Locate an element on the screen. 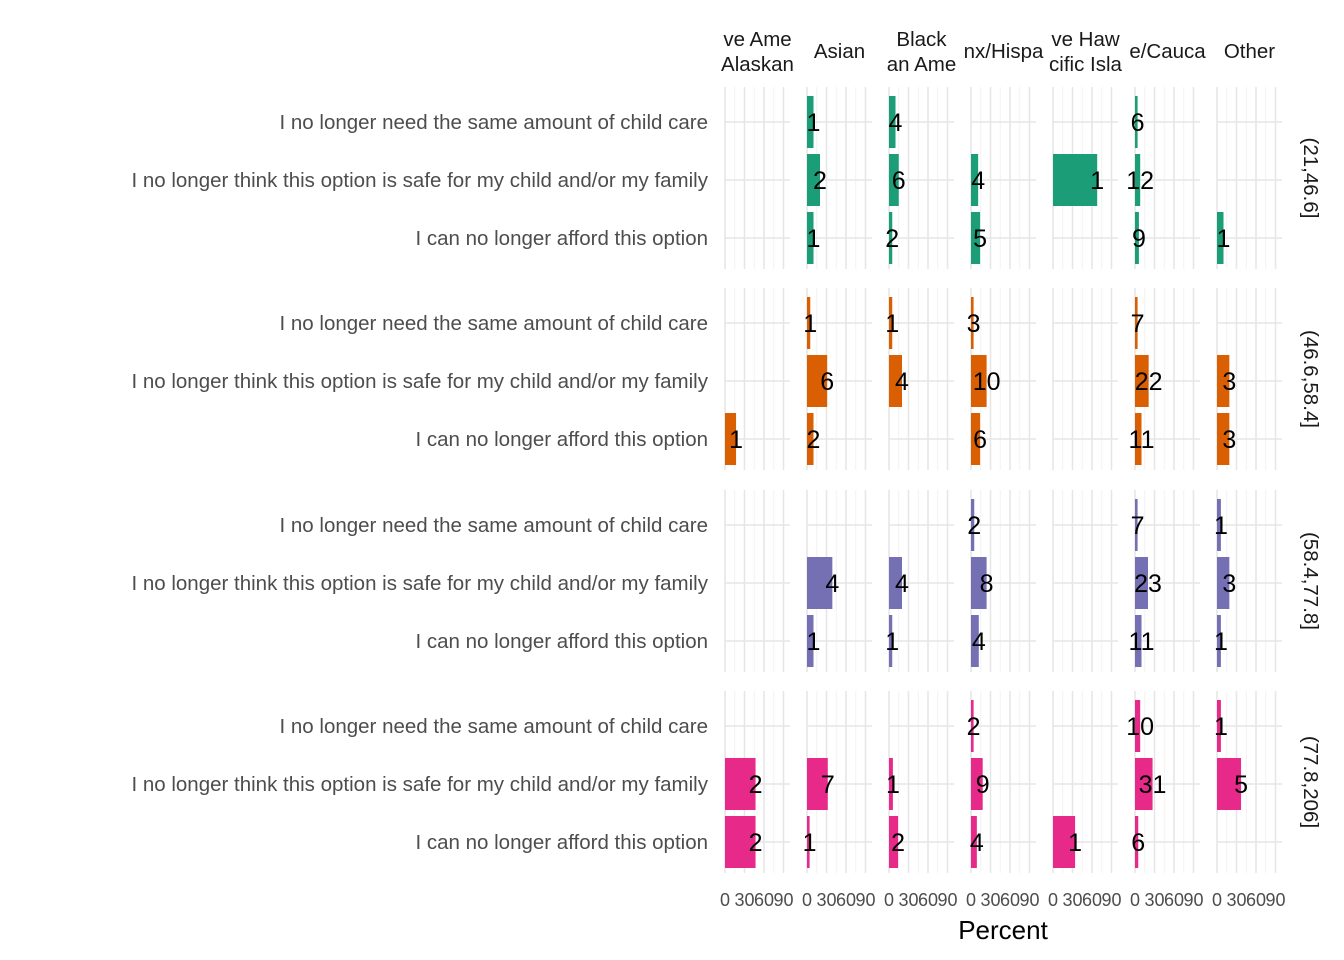 The height and width of the screenshot is (960, 1344). column-strip-label: Asian is located at coordinates (839, 51).